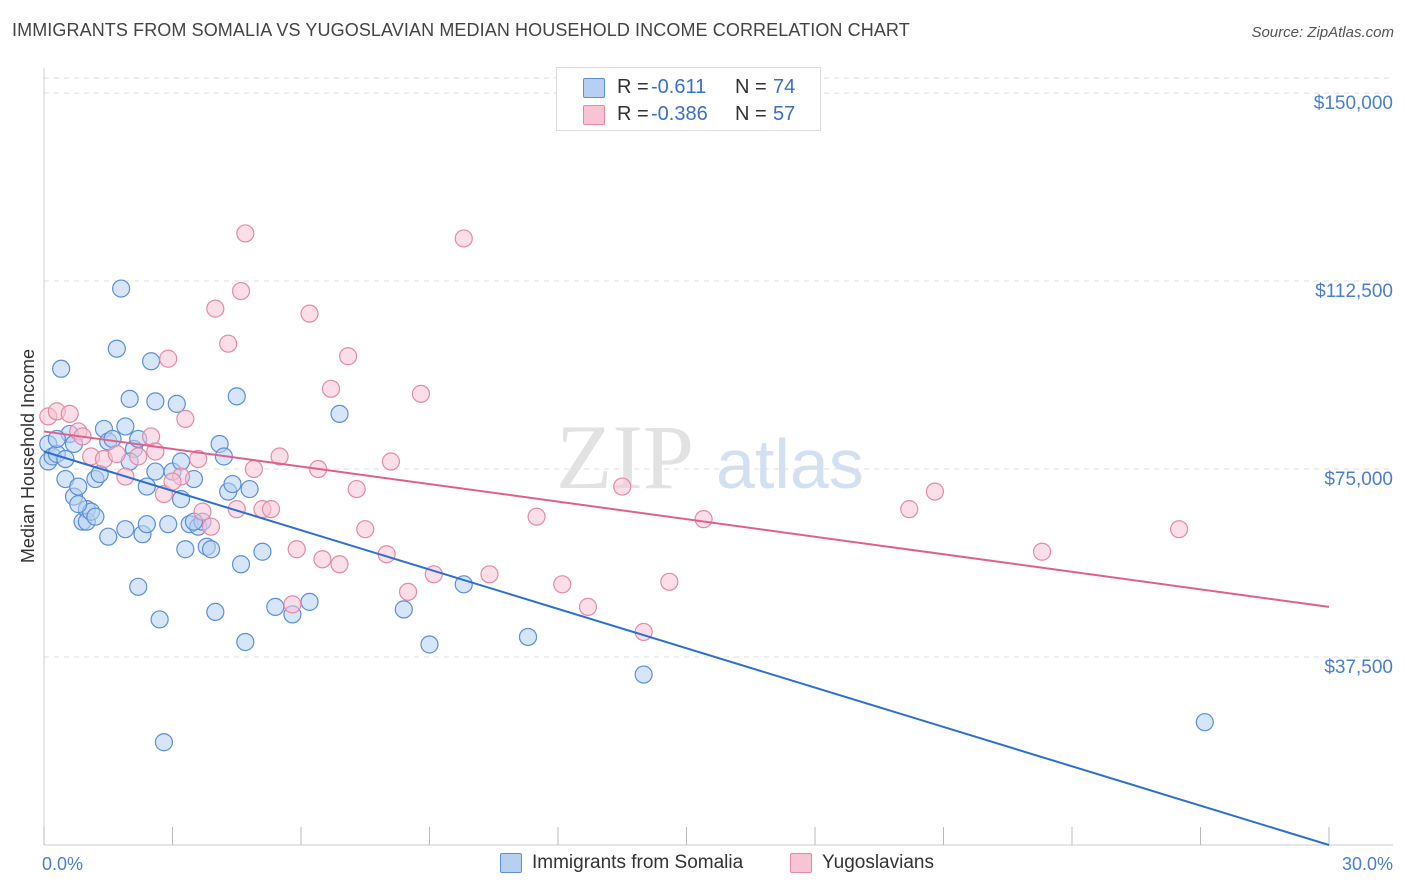 The width and height of the screenshot is (1406, 892). I want to click on x-tick-marks, so click(686, 836).